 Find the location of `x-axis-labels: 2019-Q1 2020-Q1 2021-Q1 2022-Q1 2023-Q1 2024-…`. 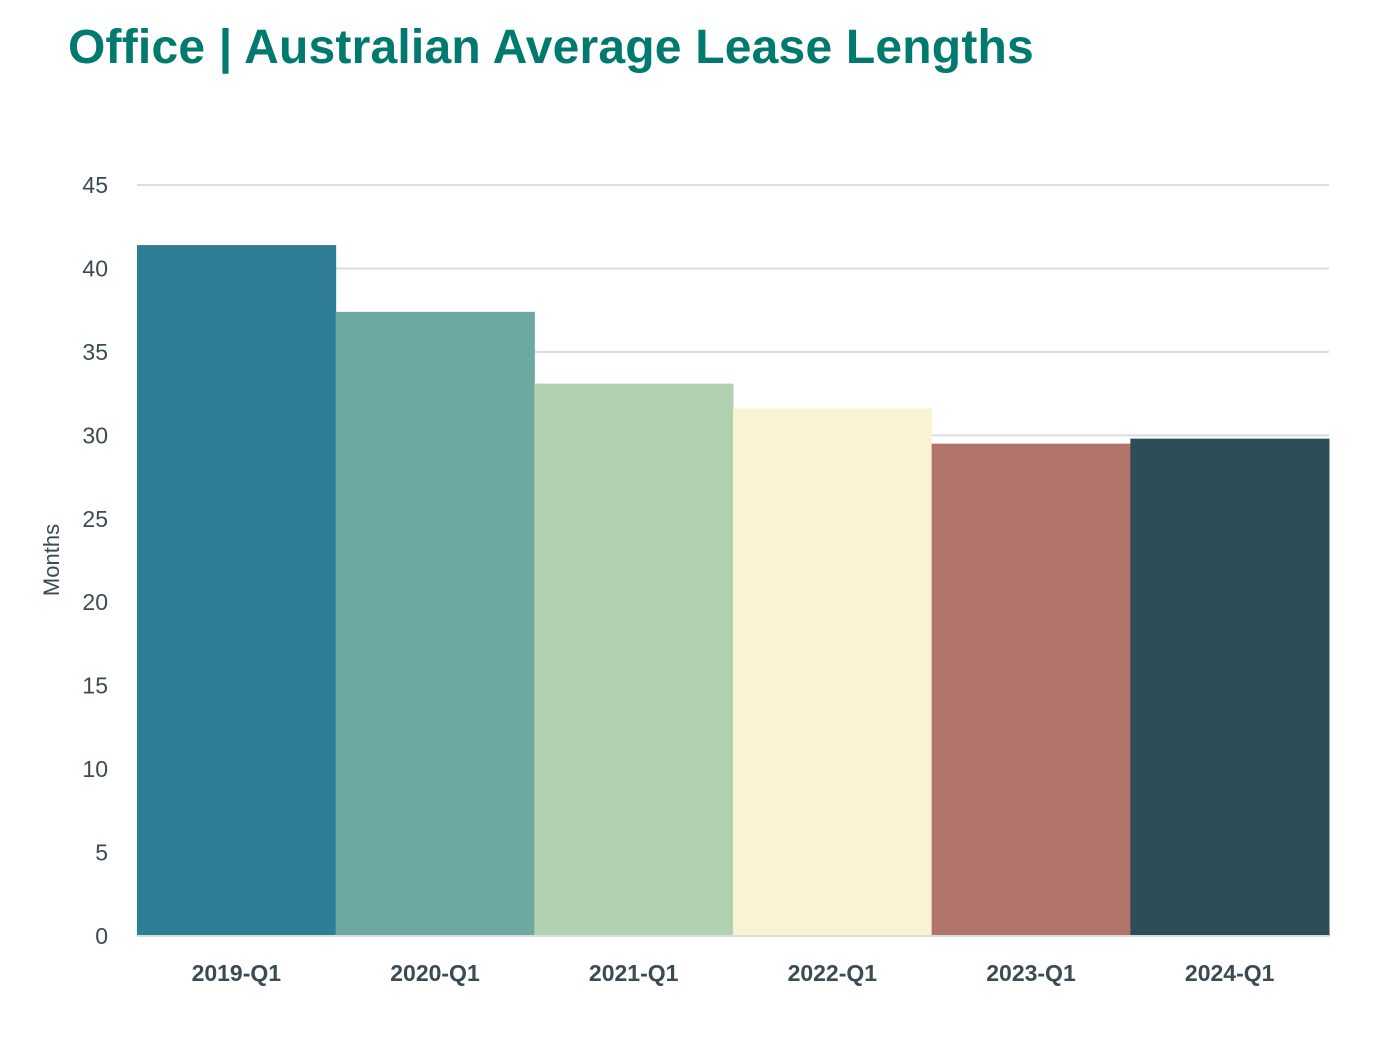

x-axis-labels: 2019-Q1 2020-Q1 2021-Q1 2022-Q1 2023-Q1 2024-… is located at coordinates (733, 973).